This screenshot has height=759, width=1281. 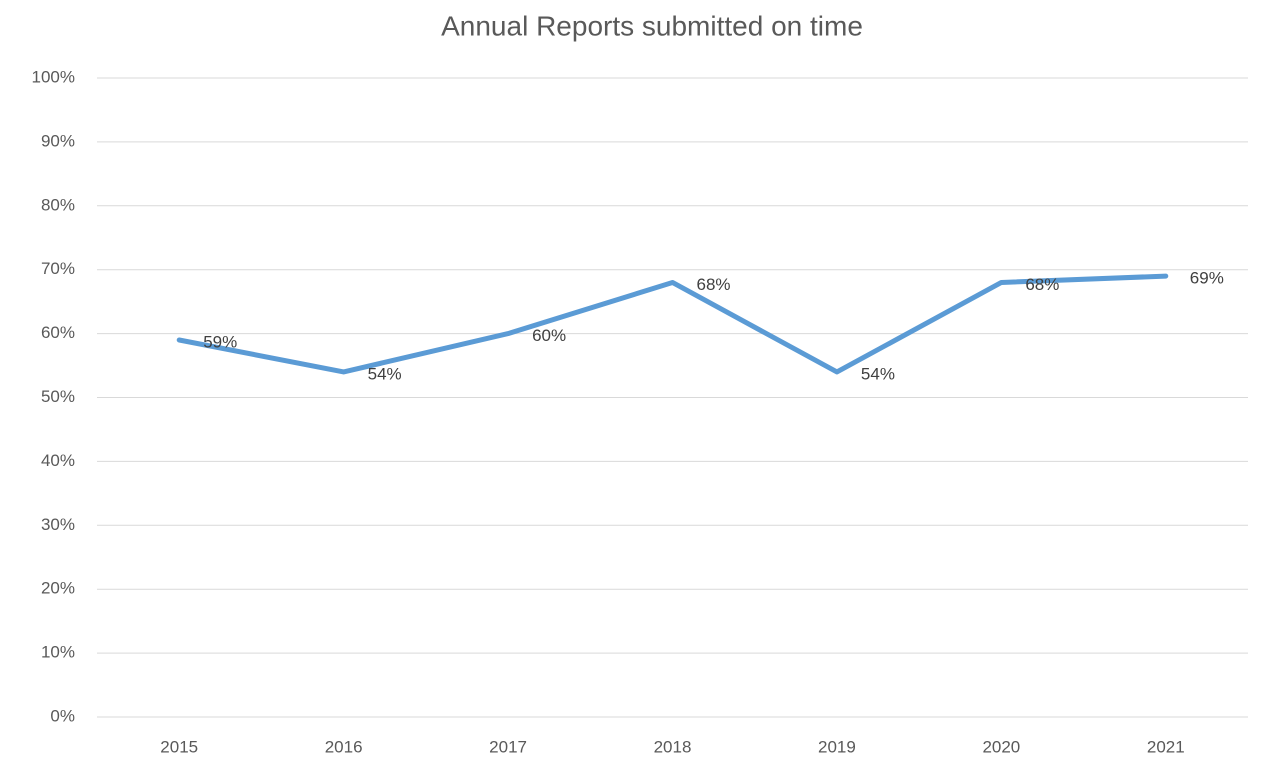 What do you see at coordinates (673, 746) in the screenshot?
I see `x-tick-label: 2018` at bounding box center [673, 746].